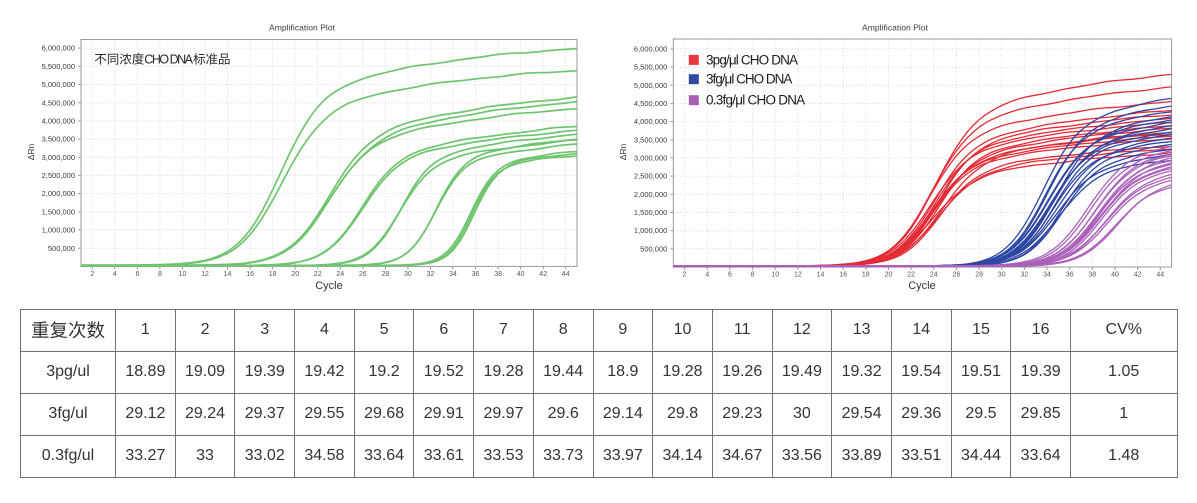 This screenshot has height=503, width=1197. What do you see at coordinates (749, 79) in the screenshot?
I see `svg-text: 3fg/μl CHO DNA` at bounding box center [749, 79].